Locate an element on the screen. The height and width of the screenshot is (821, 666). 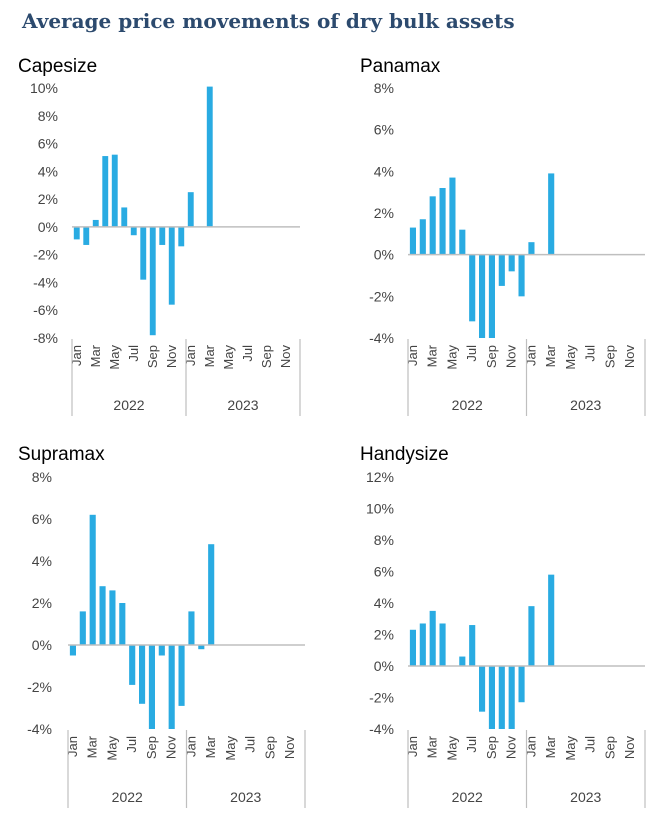
chart-title: Supramax is located at coordinates (61, 454).